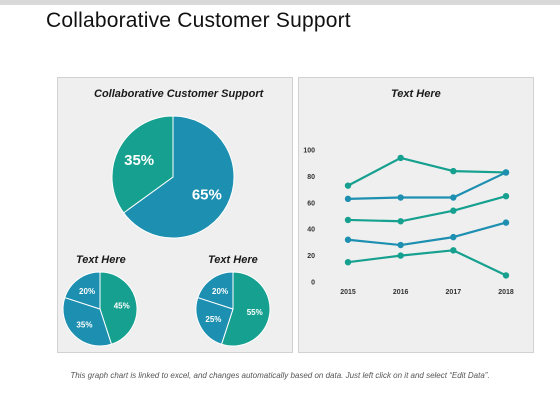 Image resolution: width=560 pixels, height=420 pixels. Describe the element at coordinates (139, 160) in the screenshot. I see `main-pie-slice-label-1: 35%` at that location.